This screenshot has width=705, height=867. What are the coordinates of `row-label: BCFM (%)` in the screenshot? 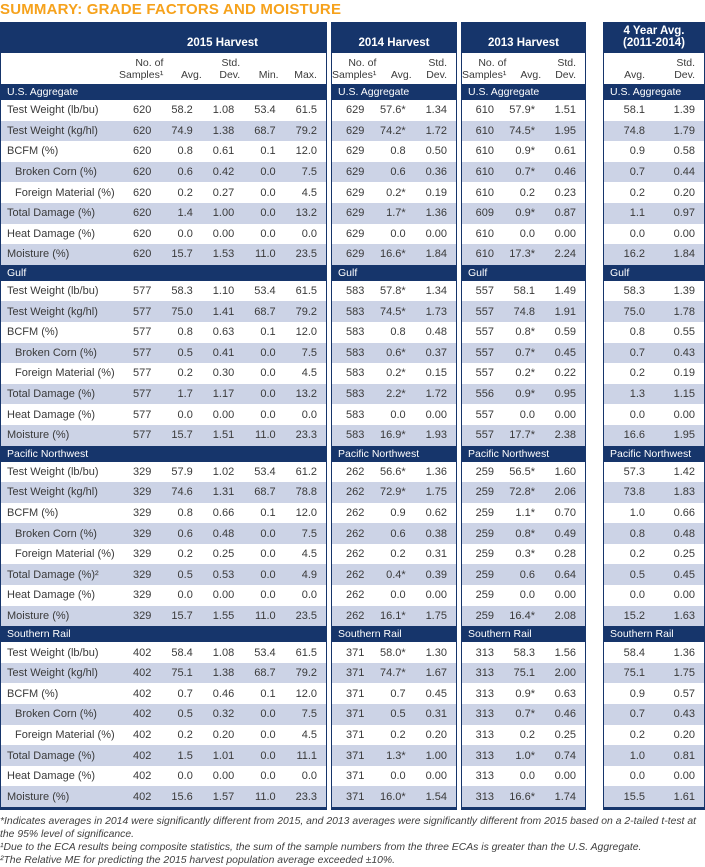 It's located at (33, 332).